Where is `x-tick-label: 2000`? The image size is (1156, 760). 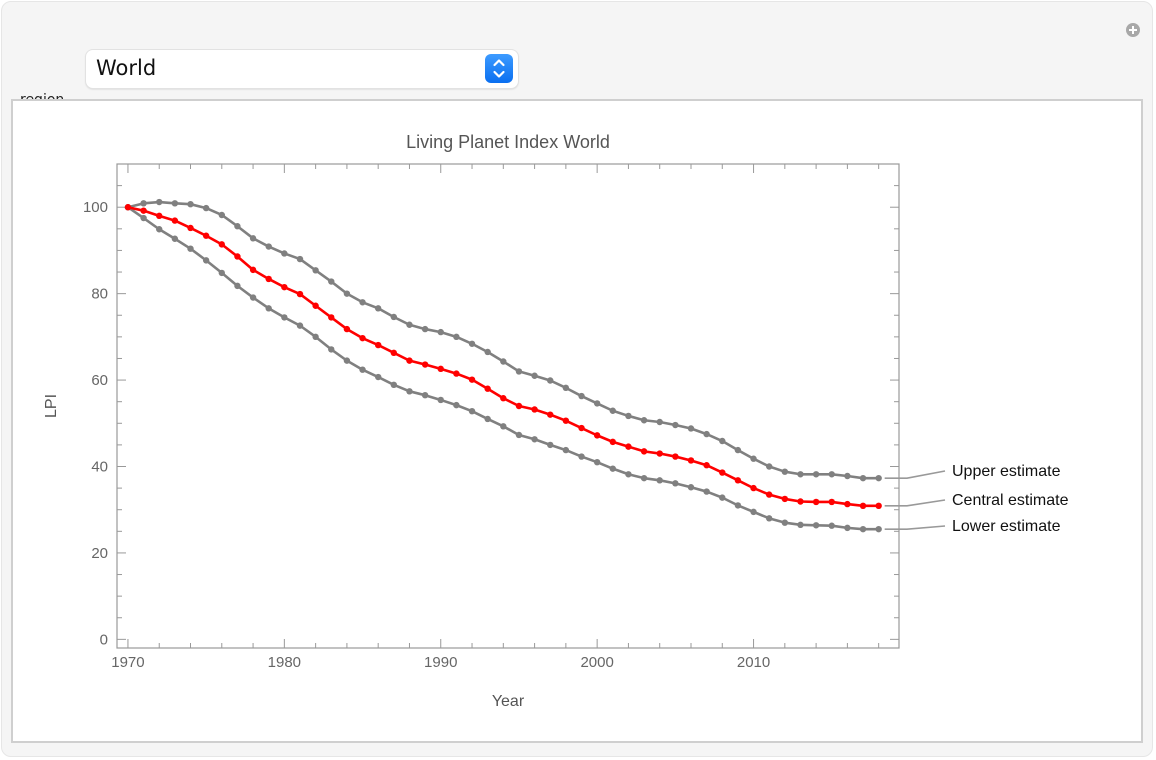
x-tick-label: 2000 is located at coordinates (596, 662).